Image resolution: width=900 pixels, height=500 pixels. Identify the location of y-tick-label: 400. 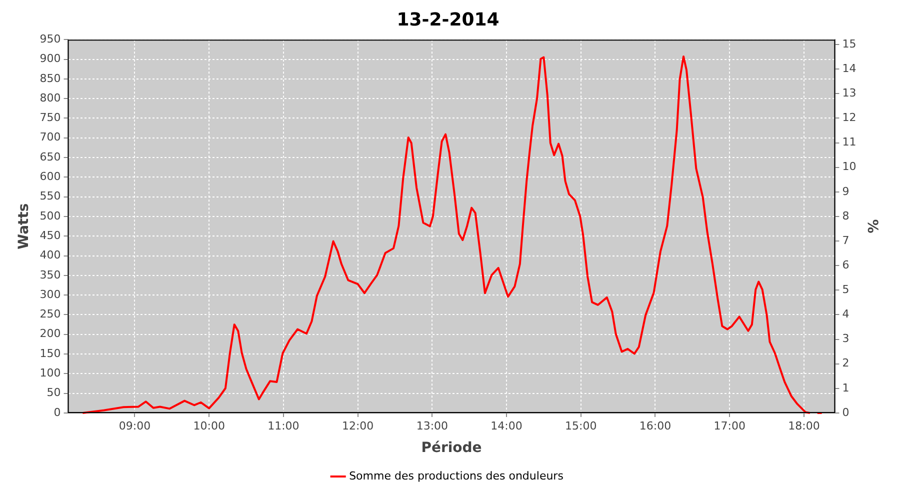
(50, 255).